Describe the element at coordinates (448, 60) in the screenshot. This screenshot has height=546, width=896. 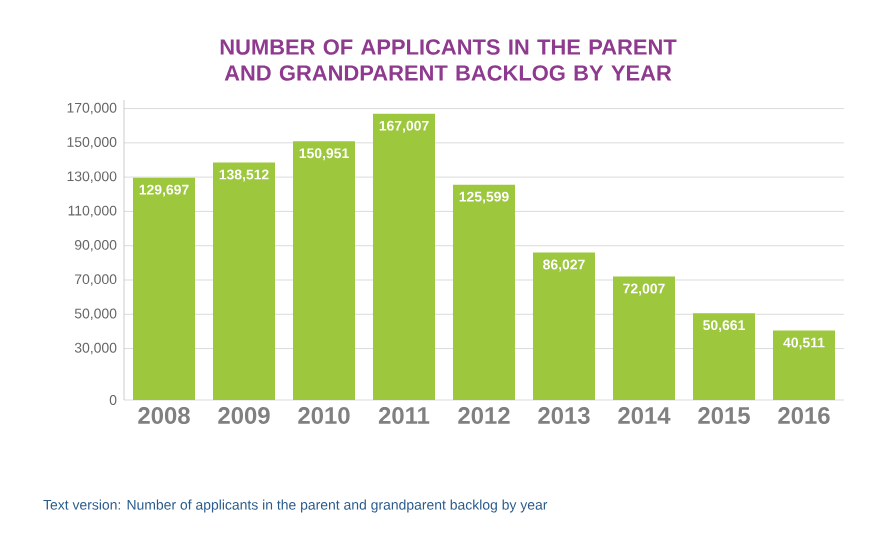
I see `chart-title: NUMBER OF APPLICANTS IN THE PARENT AND GRANDPARENT BACKLOG BY YEAR` at that location.